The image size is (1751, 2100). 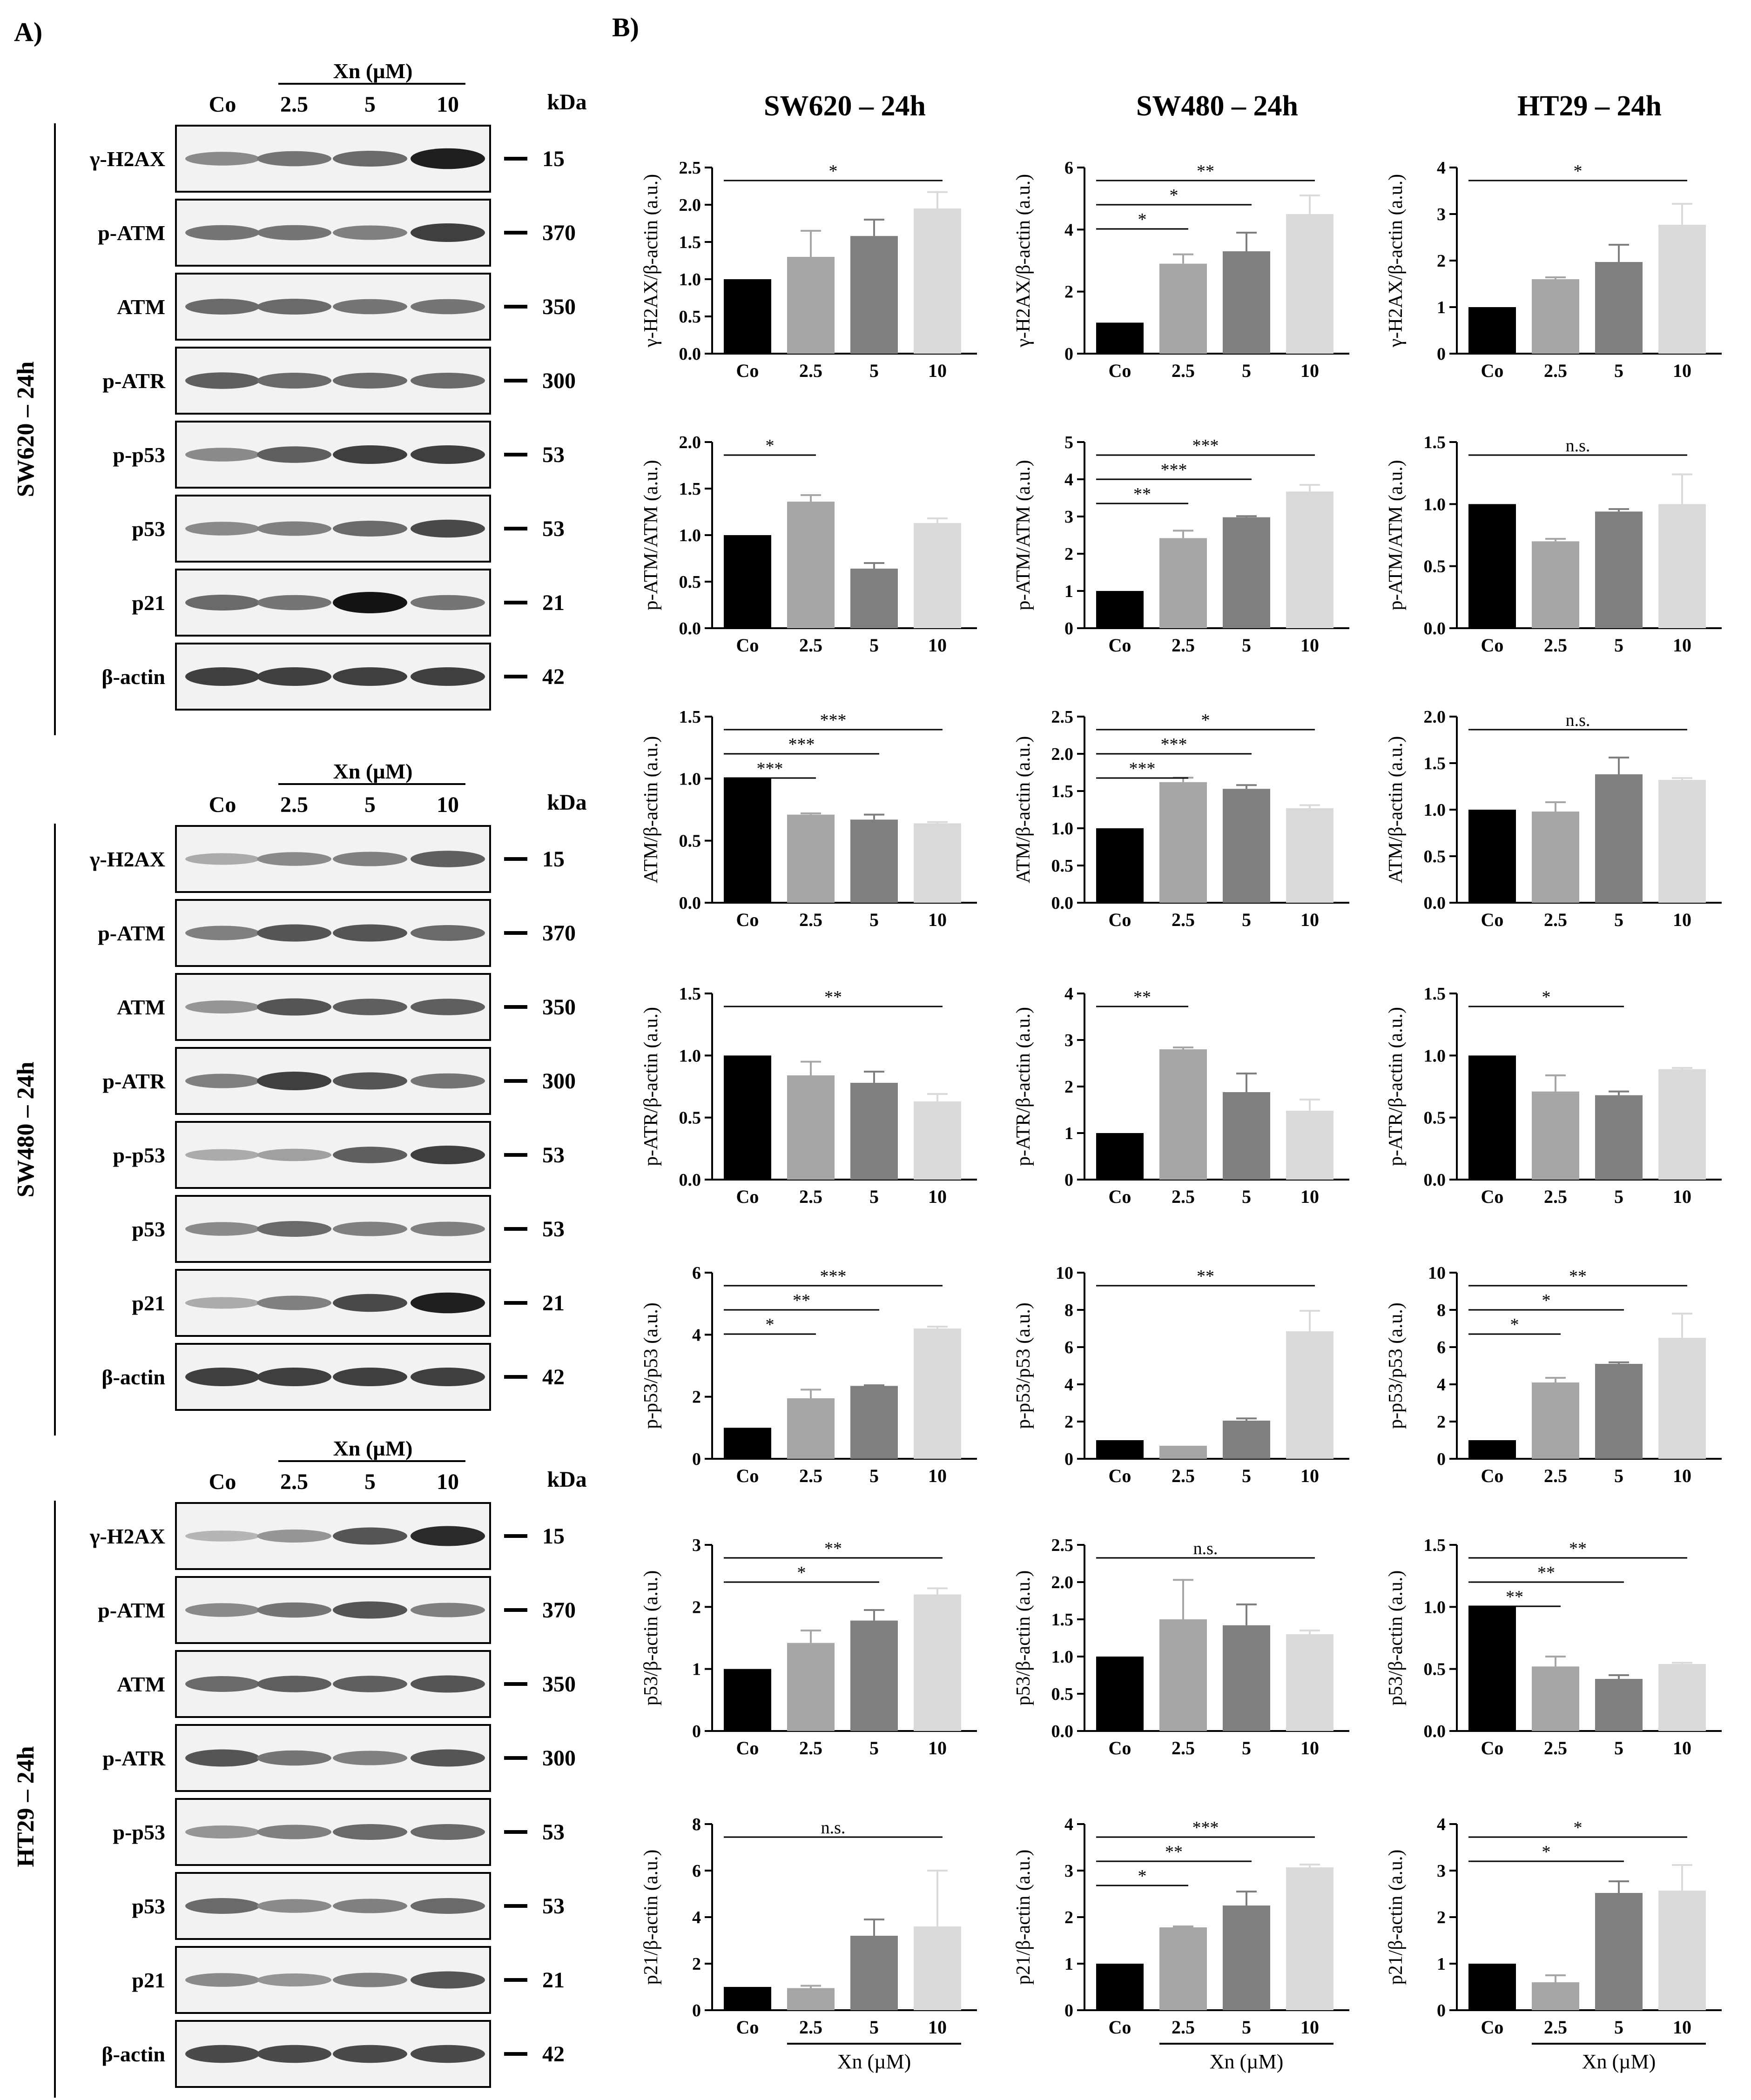 I want to click on kda-header: kDa, so click(x=566, y=802).